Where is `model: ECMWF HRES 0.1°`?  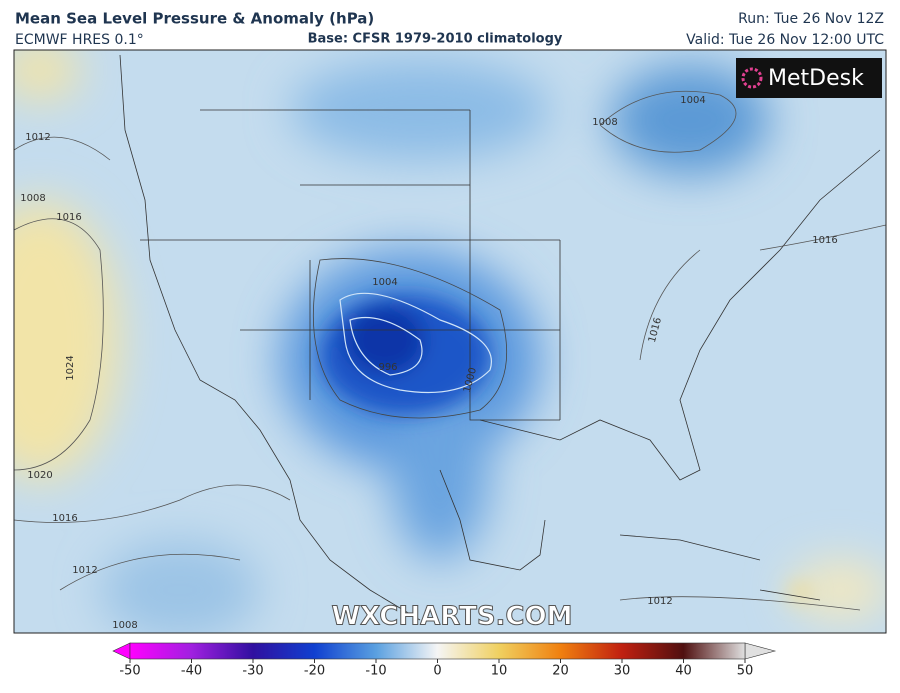 model: ECMWF HRES 0.1° is located at coordinates (79, 40).